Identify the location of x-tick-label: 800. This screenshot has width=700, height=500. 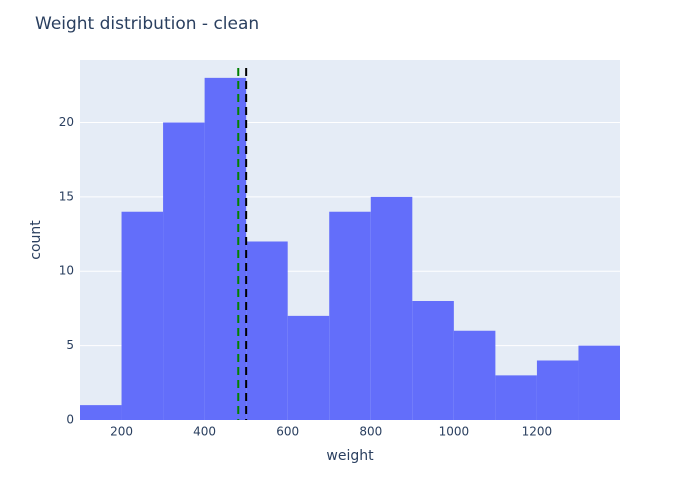
(370, 432).